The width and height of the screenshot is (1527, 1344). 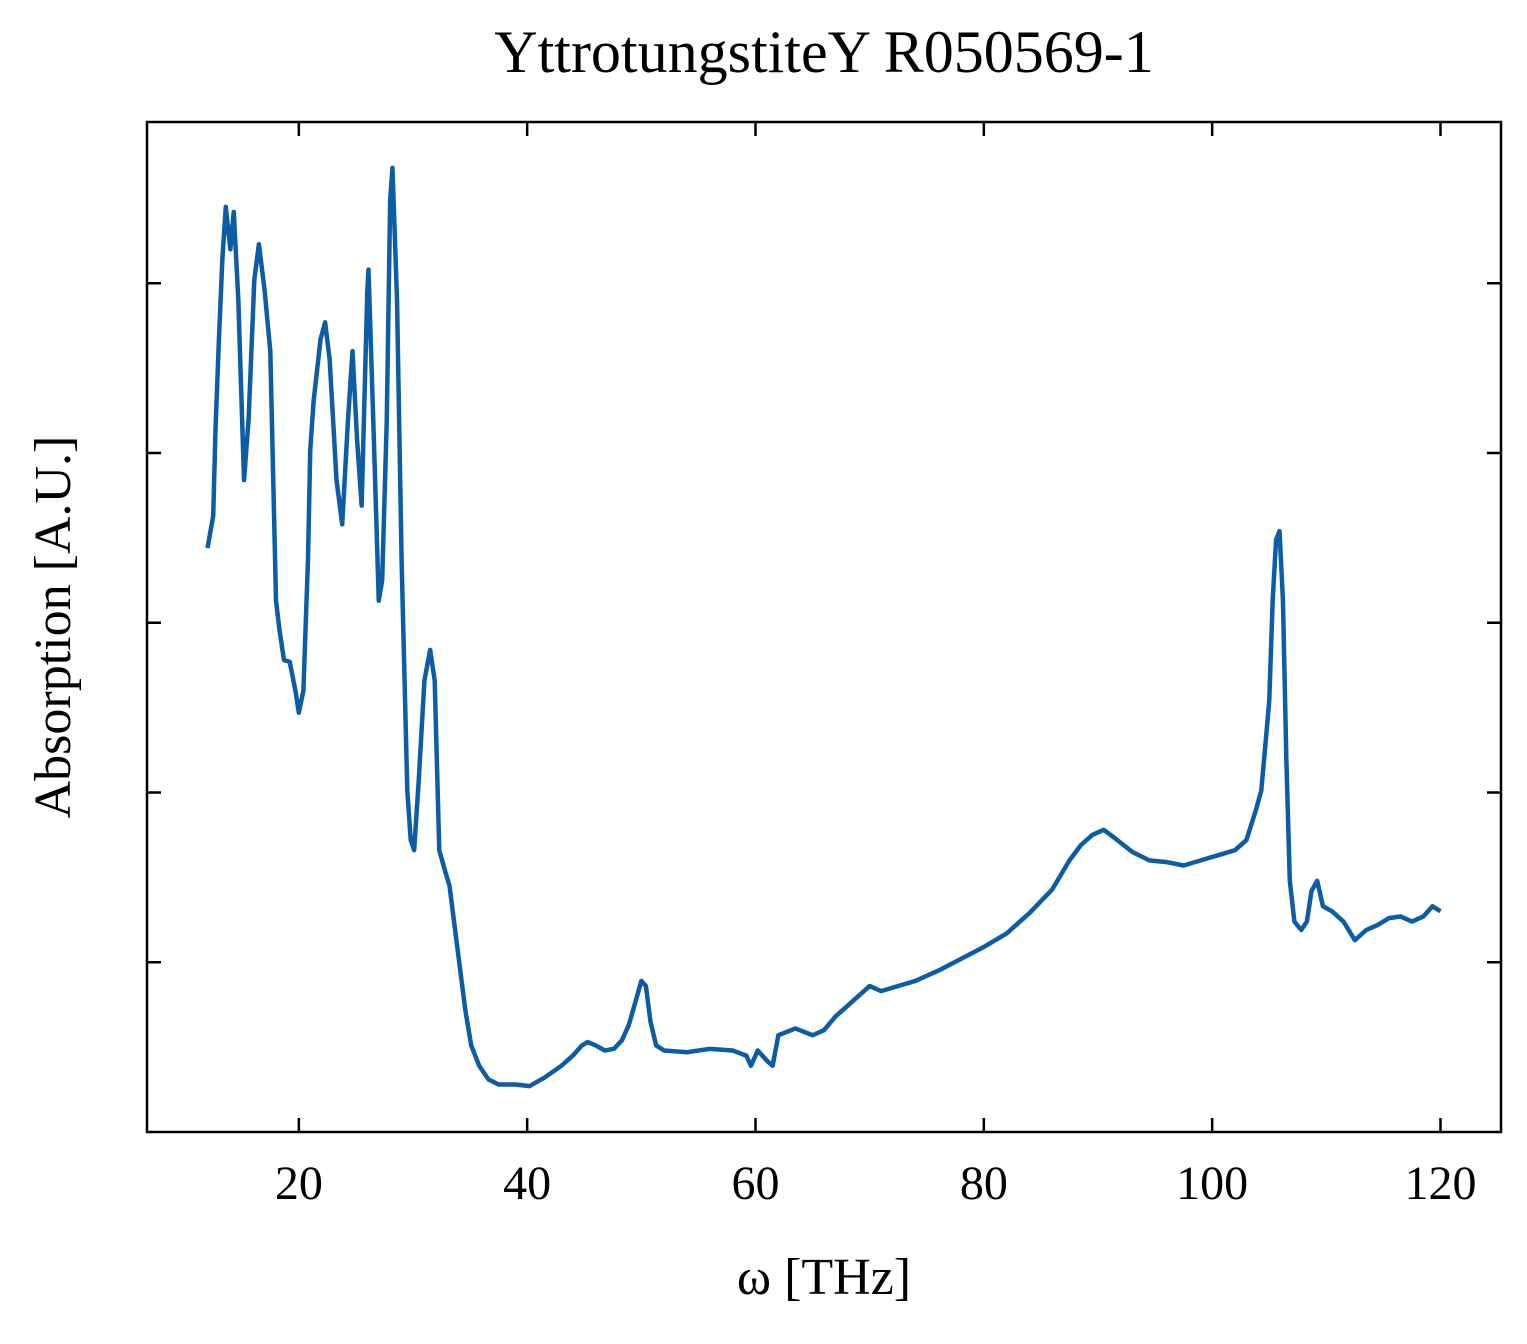 I want to click on x-tick-label: 40, so click(x=527, y=1183).